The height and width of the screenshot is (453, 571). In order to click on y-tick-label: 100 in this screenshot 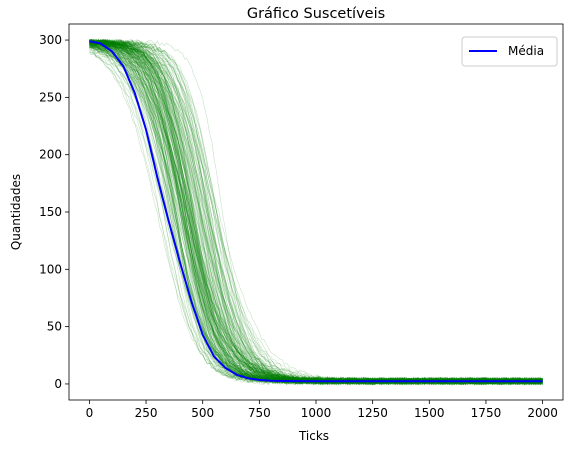, I will do `click(50, 269)`.